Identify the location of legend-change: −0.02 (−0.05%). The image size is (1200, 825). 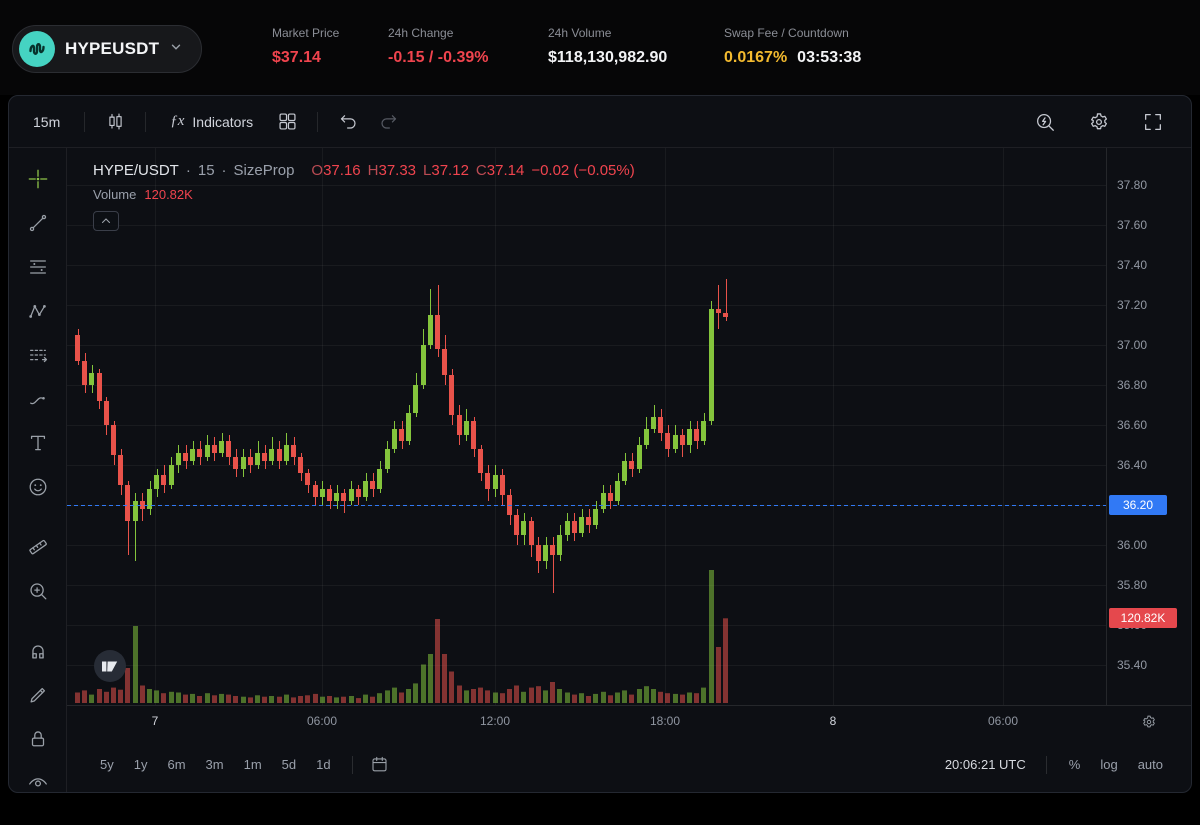
(583, 170).